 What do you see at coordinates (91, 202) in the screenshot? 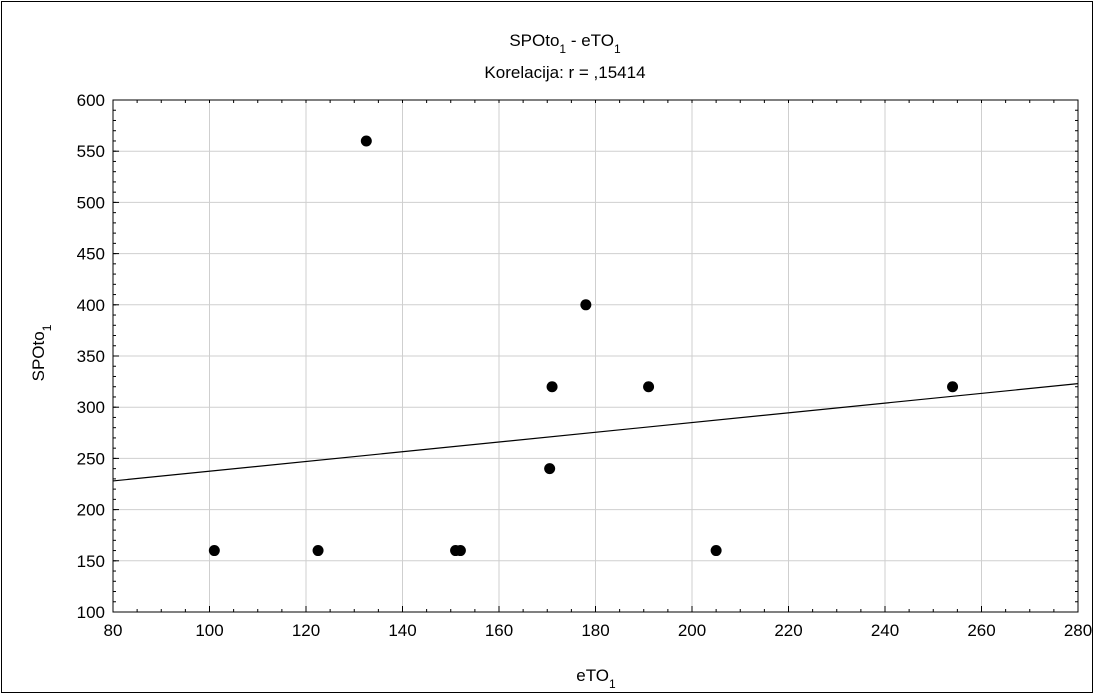
I see `y-tick-label: 500` at bounding box center [91, 202].